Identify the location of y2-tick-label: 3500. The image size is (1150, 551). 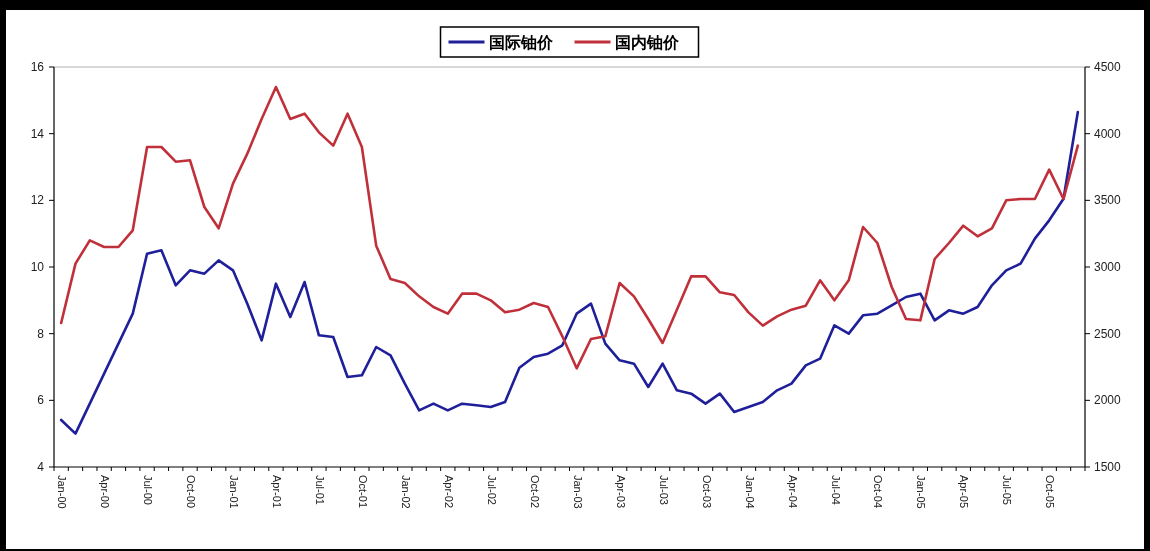
(1108, 200).